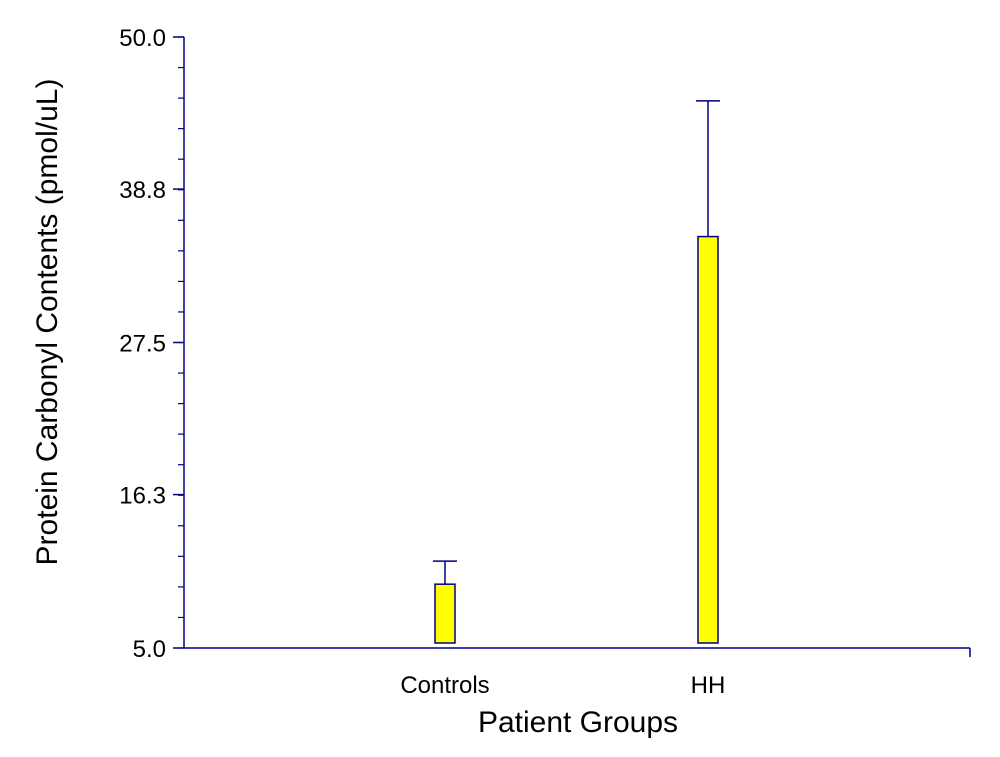 This screenshot has width=1000, height=757. I want to click on y-tick-label: 38.8, so click(142, 190).